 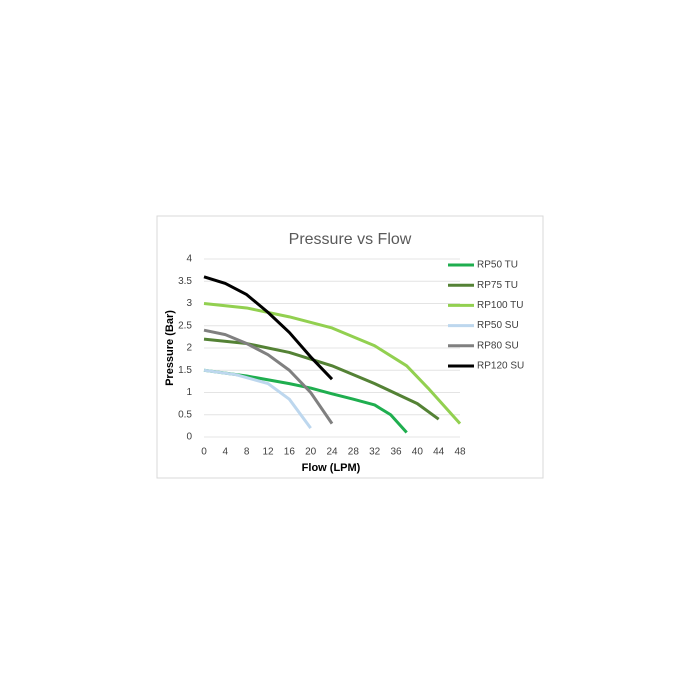 I want to click on y-tick-label: 4, so click(x=189, y=259).